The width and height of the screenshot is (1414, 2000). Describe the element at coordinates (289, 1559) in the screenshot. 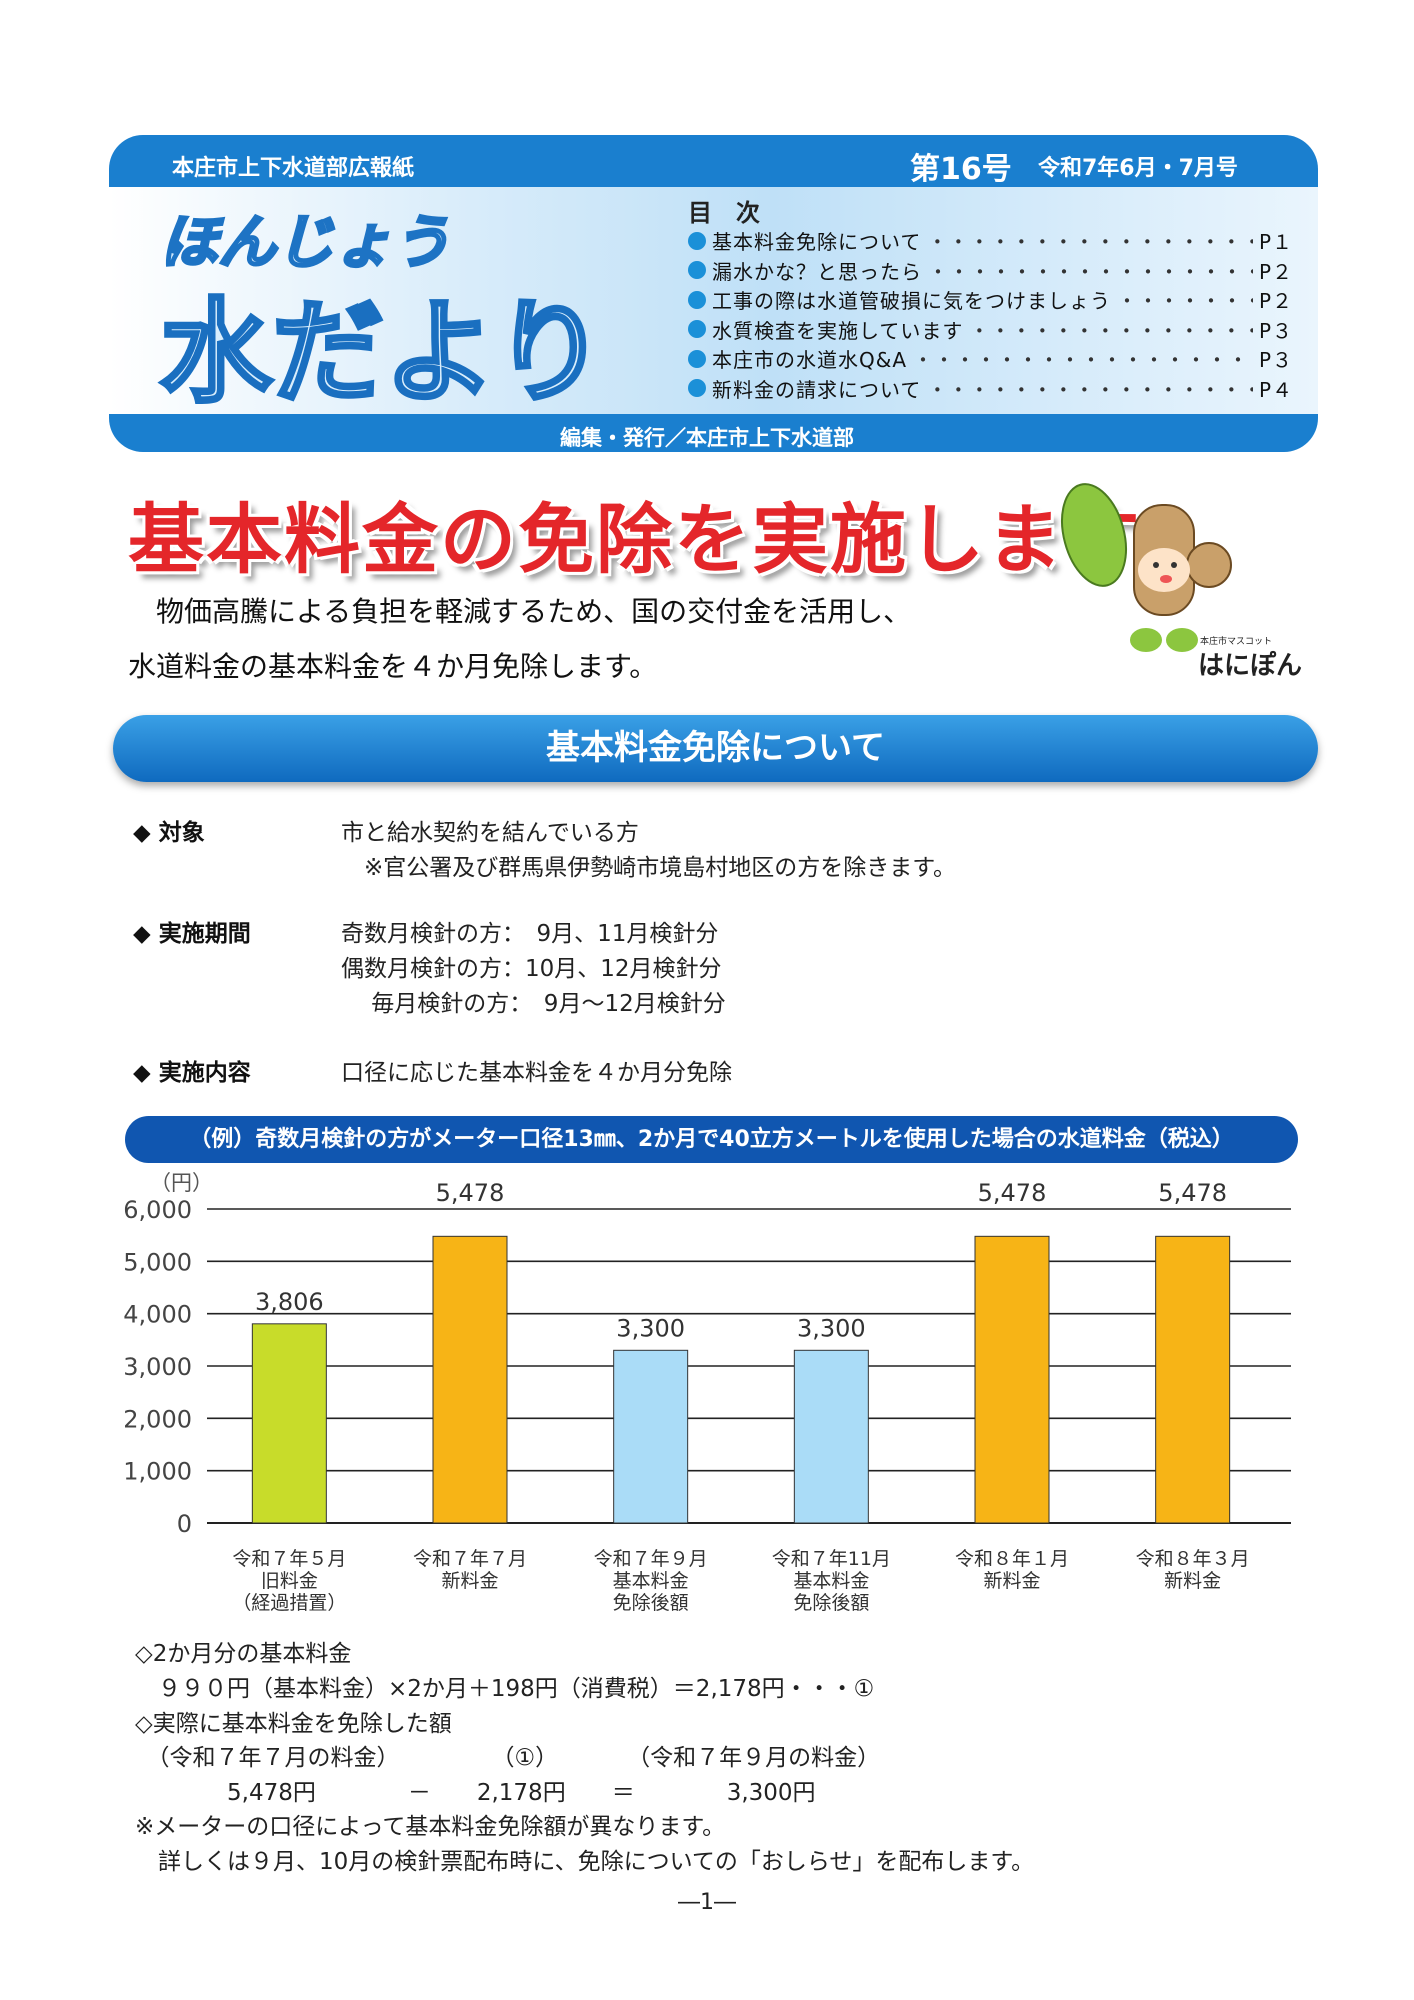

I see `x-tick-label: 令和７年５月` at that location.